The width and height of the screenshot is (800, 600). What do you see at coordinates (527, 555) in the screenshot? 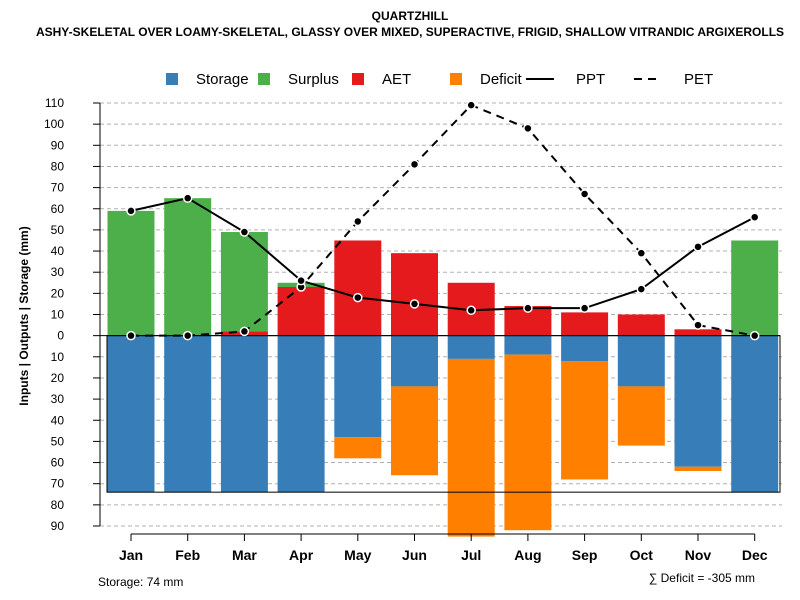
I see `x-tick-label: Aug` at bounding box center [527, 555].